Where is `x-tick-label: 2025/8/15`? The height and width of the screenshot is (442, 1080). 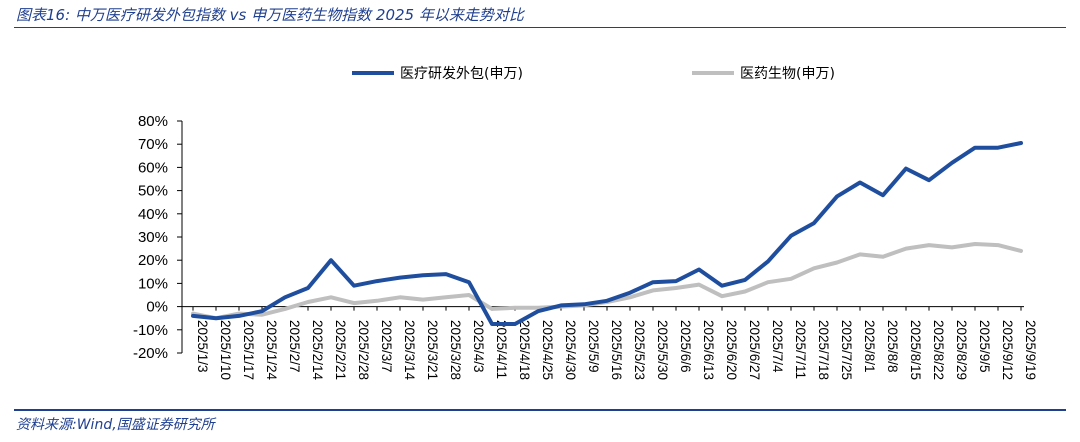
x-tick-label: 2025/8/15 is located at coordinates (915, 350).